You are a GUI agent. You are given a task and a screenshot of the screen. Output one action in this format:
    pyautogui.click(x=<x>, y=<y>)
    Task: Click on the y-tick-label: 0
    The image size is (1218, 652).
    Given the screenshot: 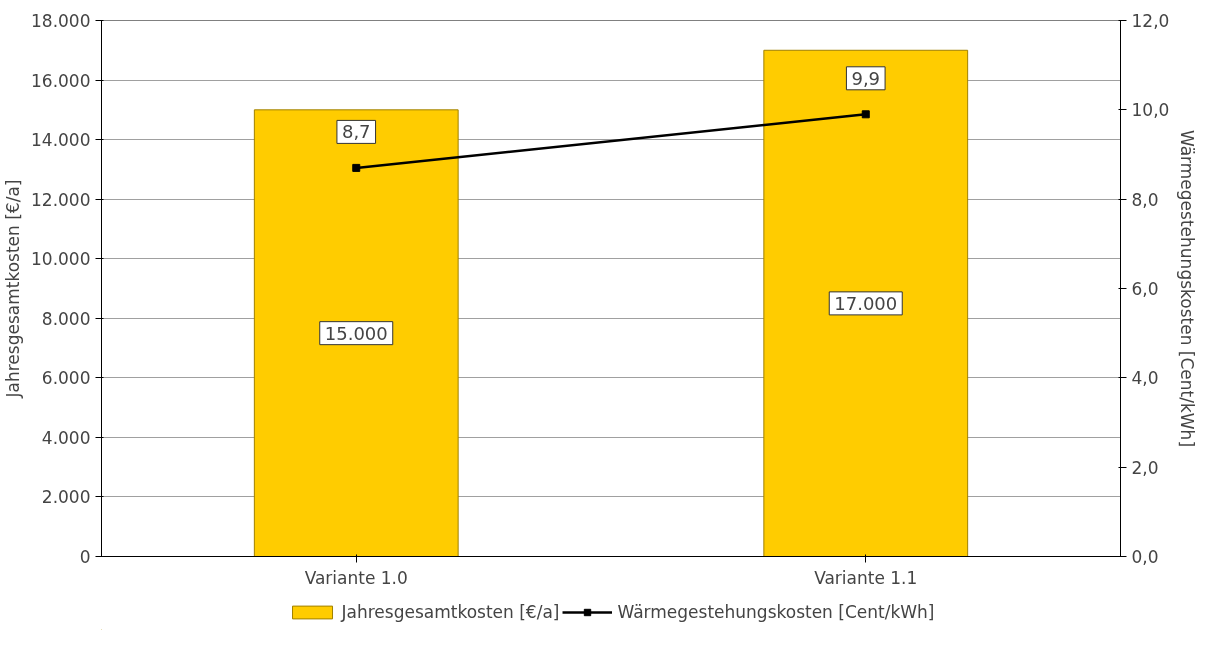 What is the action you would take?
    pyautogui.click(x=85, y=557)
    